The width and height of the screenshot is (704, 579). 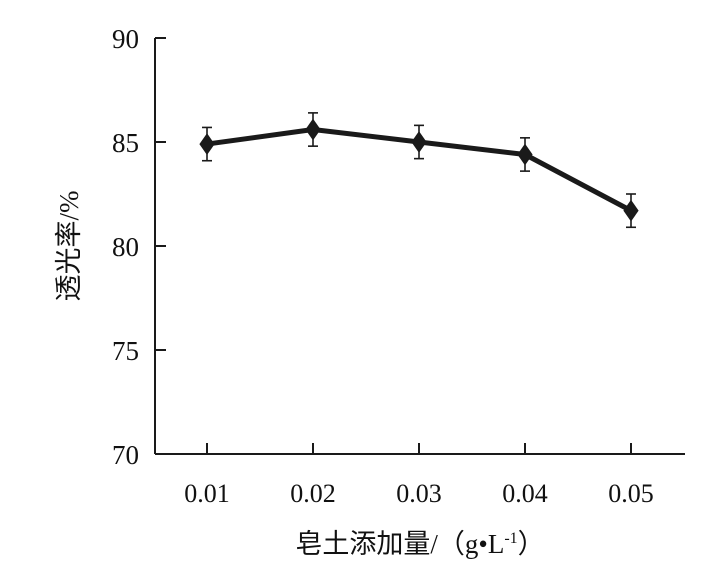 I want to click on x-tick-label: 0.05, so click(x=631, y=493).